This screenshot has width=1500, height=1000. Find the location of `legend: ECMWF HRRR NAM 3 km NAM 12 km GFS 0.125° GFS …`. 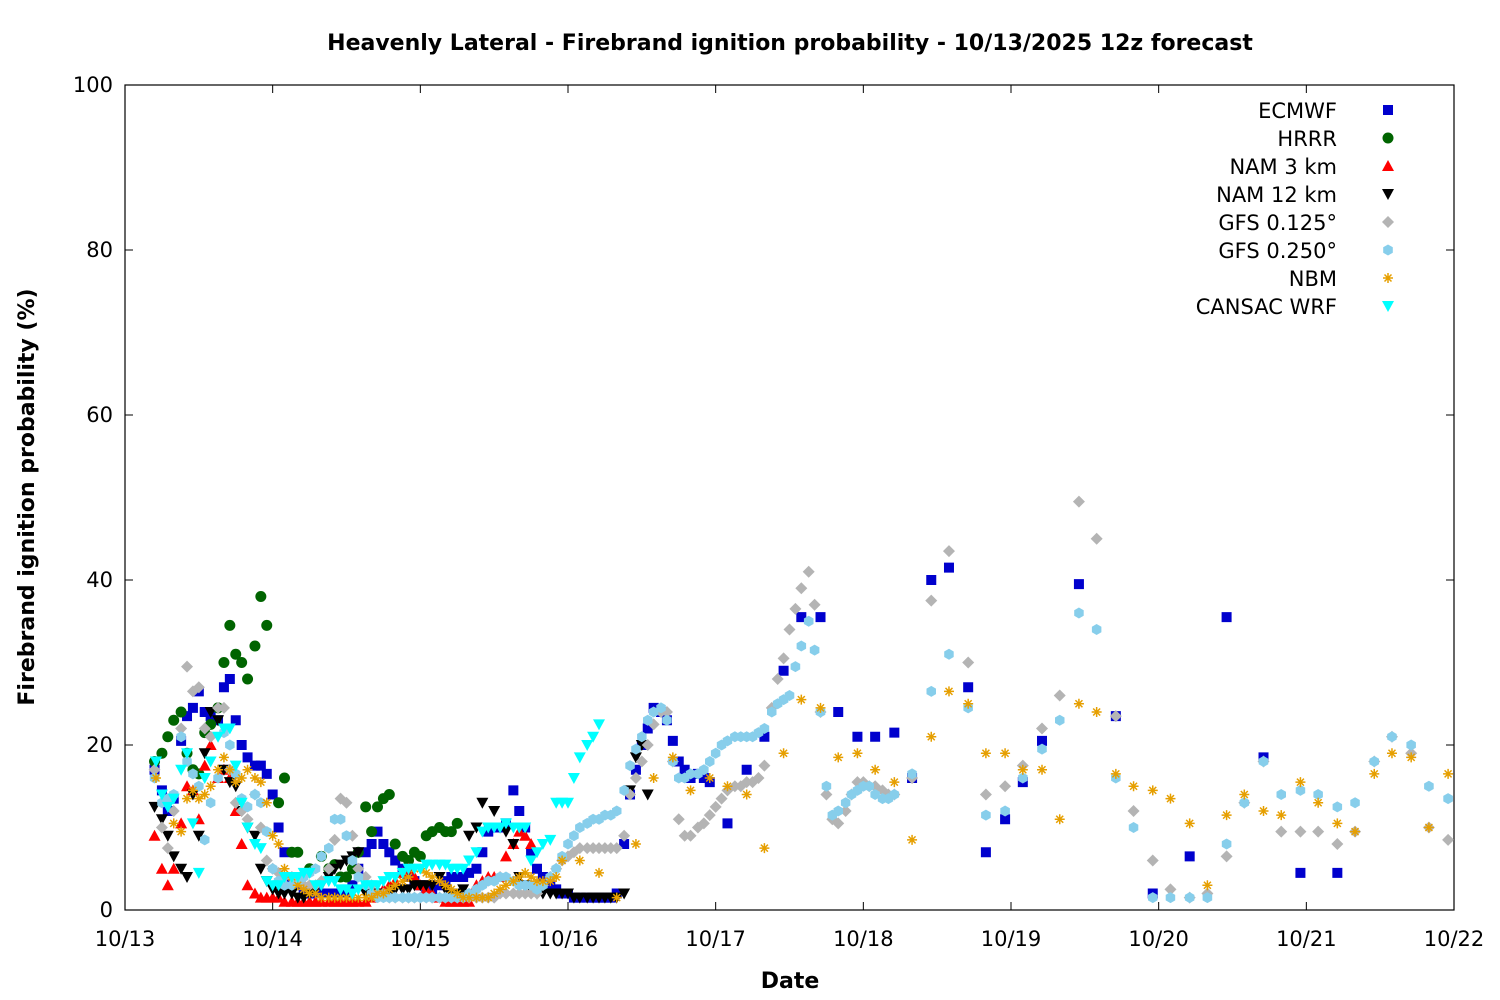

legend: ECMWF HRRR NAM 3 km NAM 12 km GFS 0.125° GFS … is located at coordinates (1295, 209).